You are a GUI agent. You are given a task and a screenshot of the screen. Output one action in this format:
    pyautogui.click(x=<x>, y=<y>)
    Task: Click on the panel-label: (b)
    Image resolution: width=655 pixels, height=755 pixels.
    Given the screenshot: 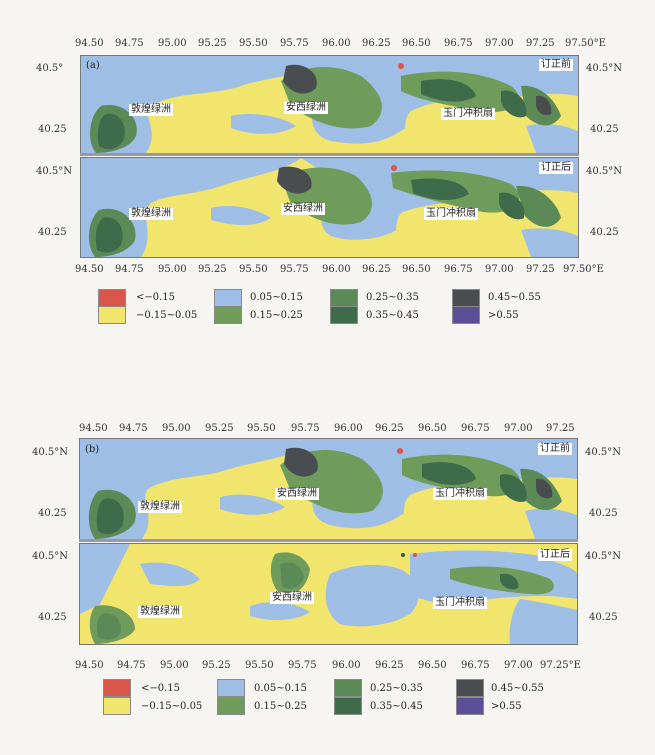 What is the action you would take?
    pyautogui.click(x=92, y=449)
    